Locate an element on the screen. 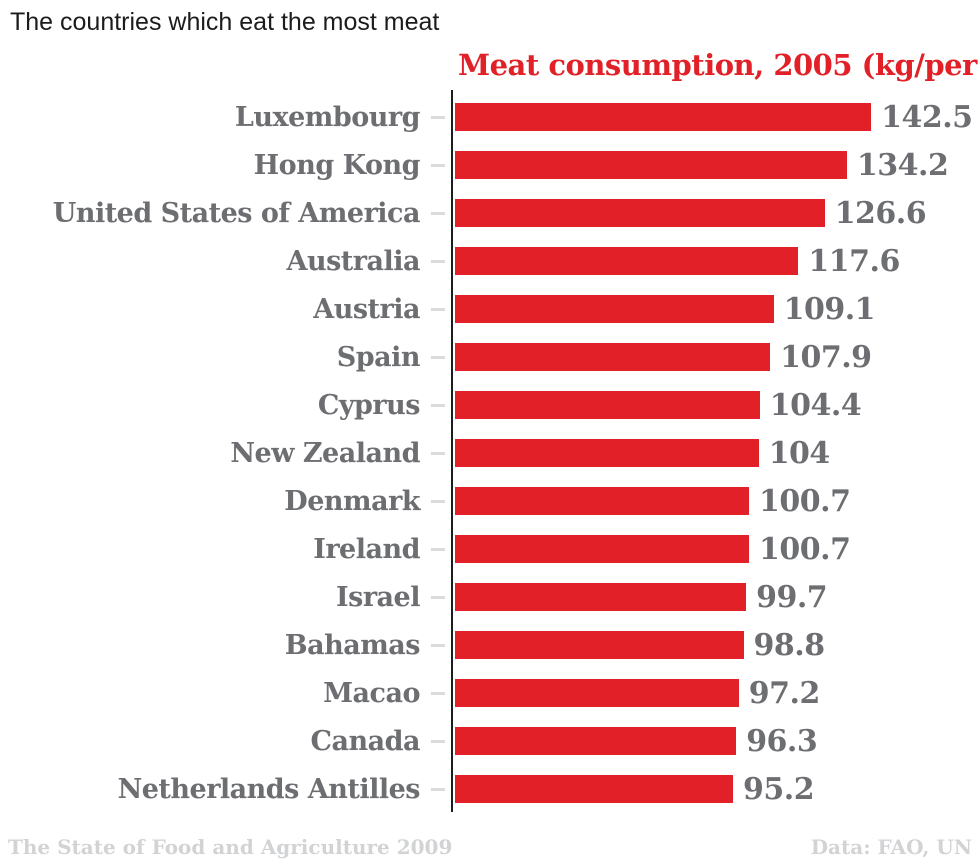  category-label: Luxembourg is located at coordinates (327, 117).